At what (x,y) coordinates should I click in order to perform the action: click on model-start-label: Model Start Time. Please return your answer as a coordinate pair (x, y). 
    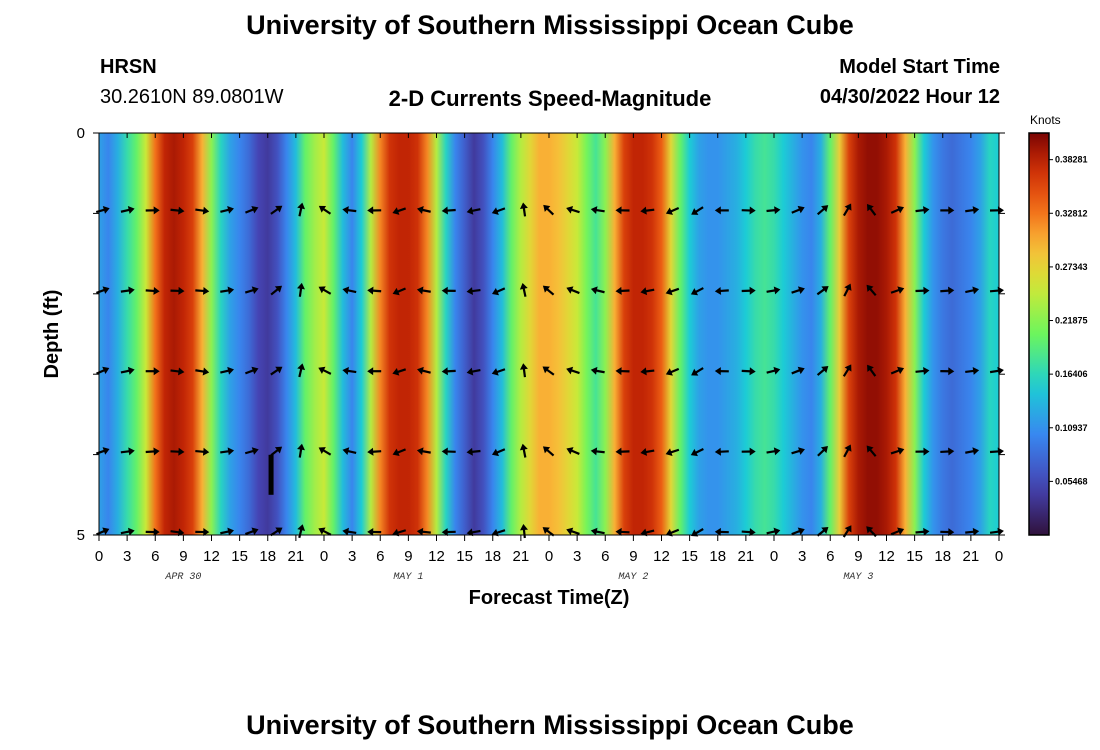
    Looking at the image, I should click on (919, 67).